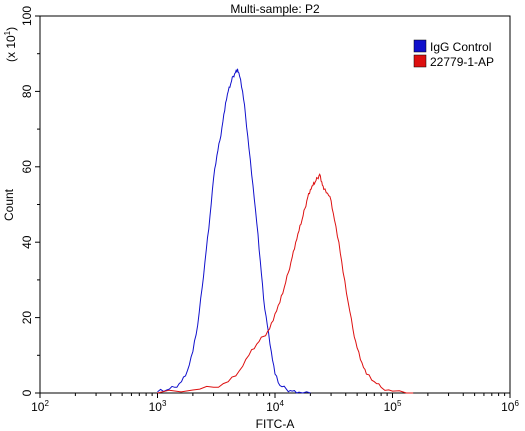 The height and width of the screenshot is (431, 525). I want to click on x-tick-label: 10⁴, so click(275, 406).